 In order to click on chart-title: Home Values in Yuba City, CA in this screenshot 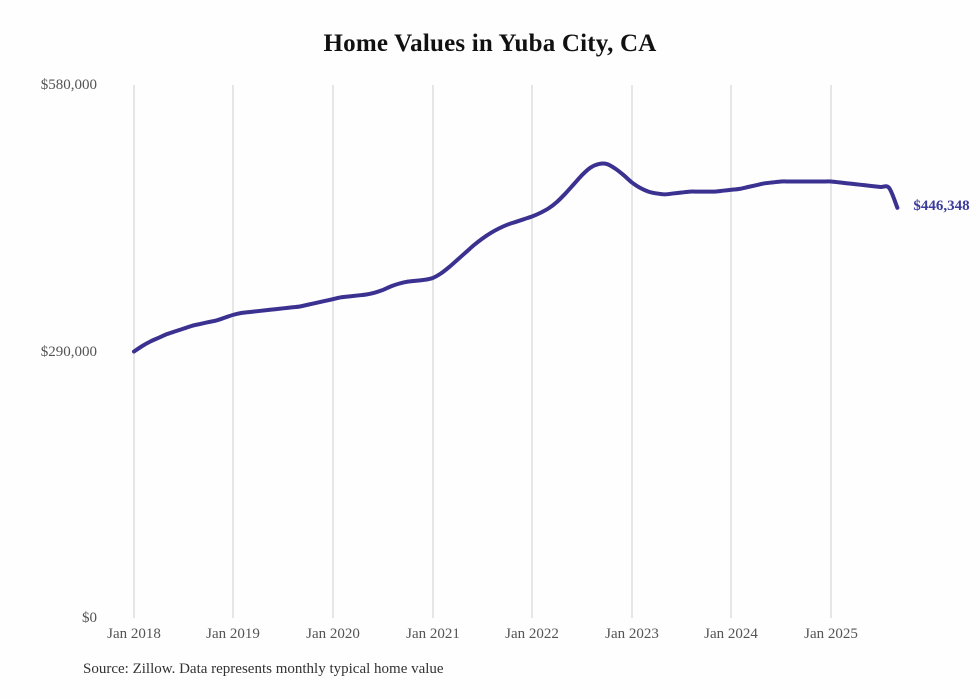, I will do `click(490, 43)`.